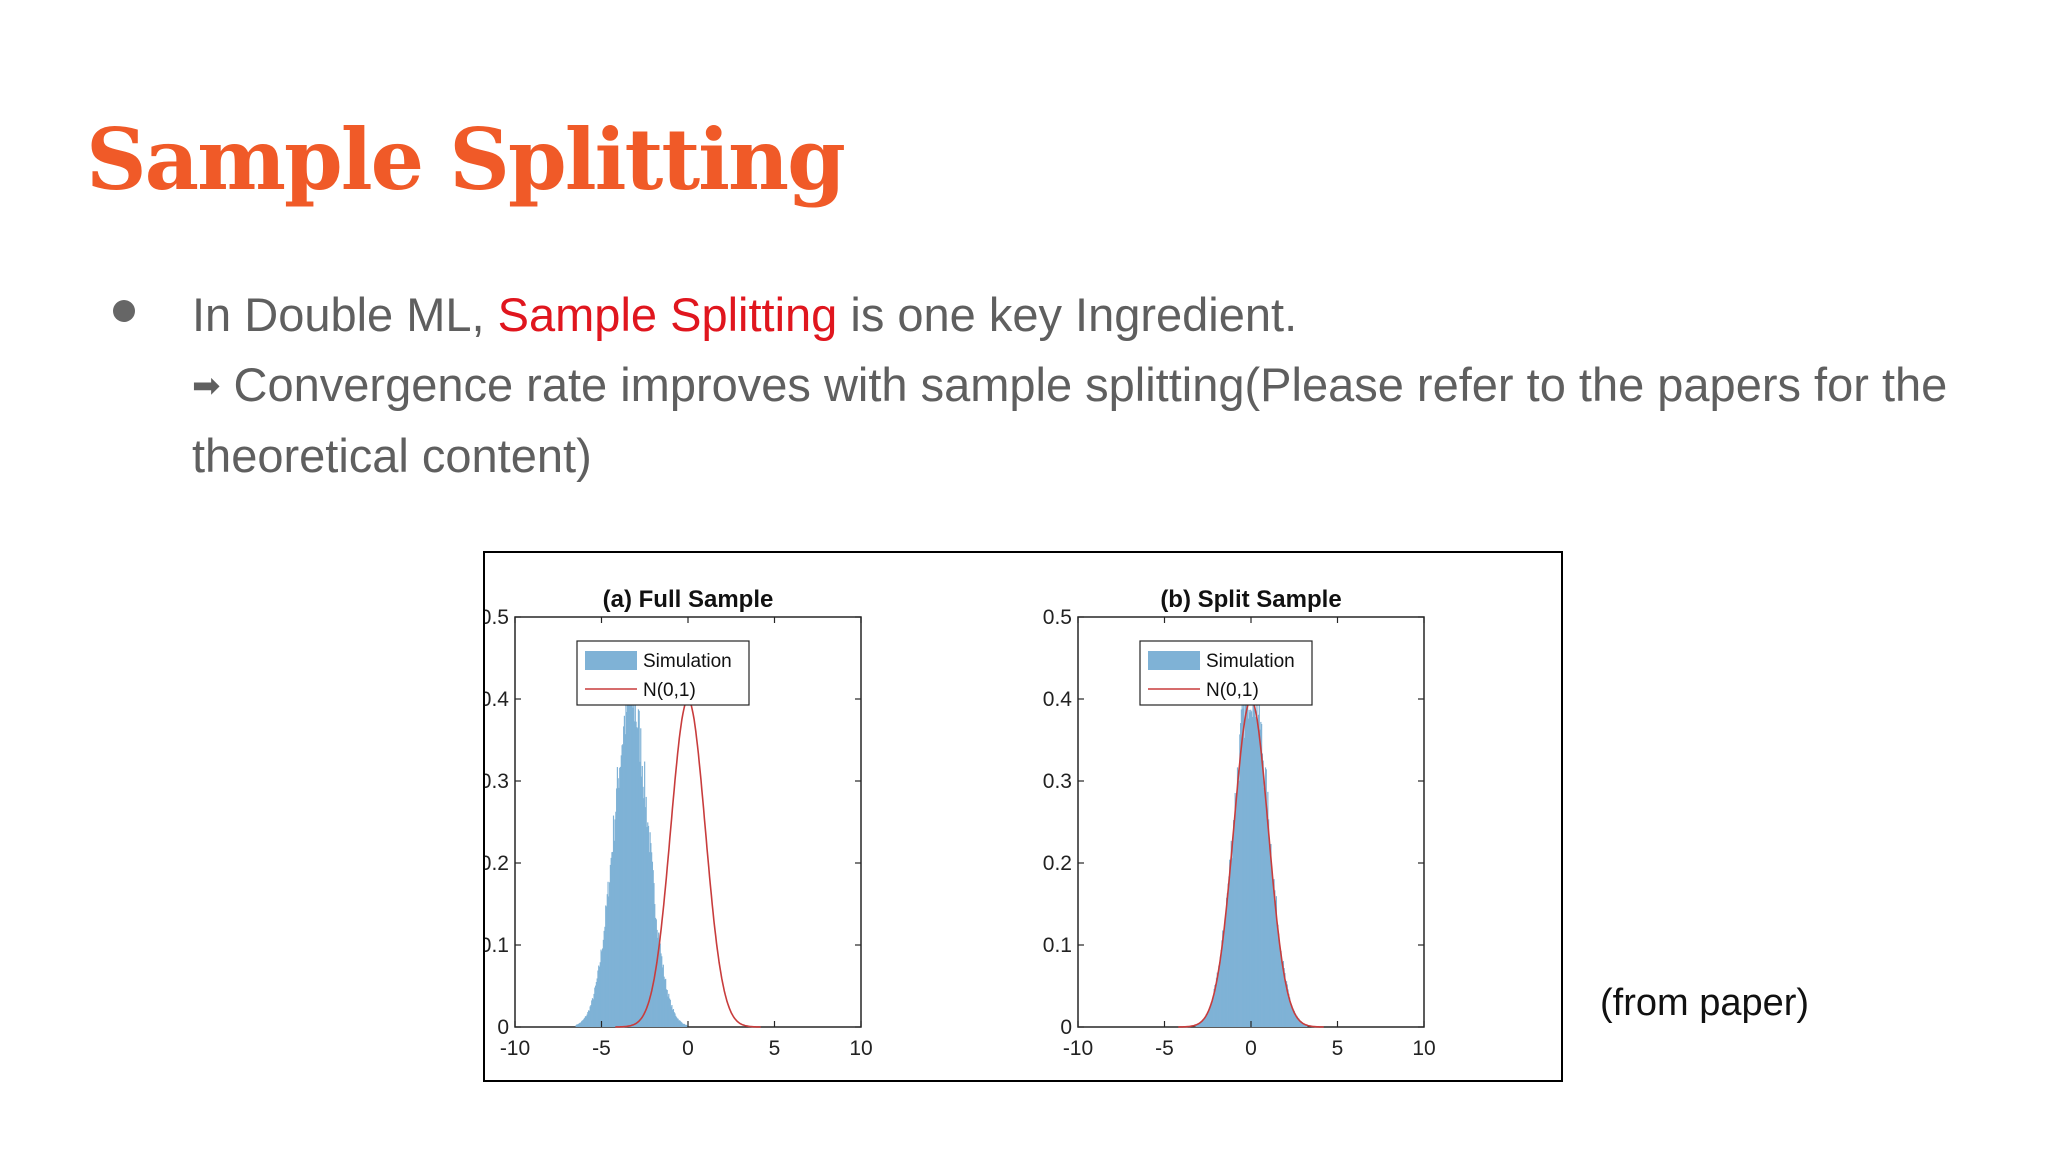  What do you see at coordinates (1078, 1048) in the screenshot?
I see `x-tick-label: -10` at bounding box center [1078, 1048].